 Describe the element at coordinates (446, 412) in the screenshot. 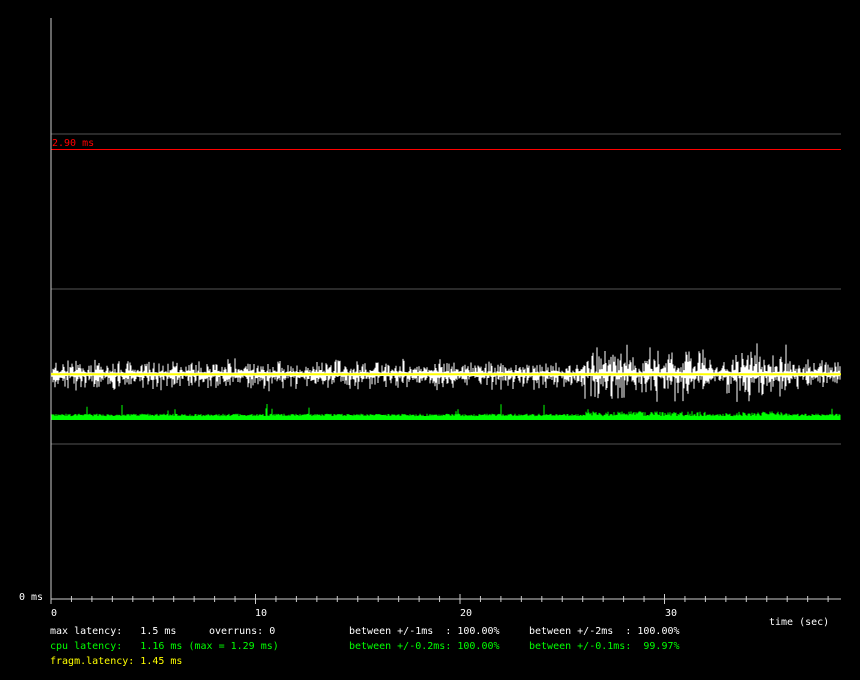

I see `cpu-latency-series` at that location.